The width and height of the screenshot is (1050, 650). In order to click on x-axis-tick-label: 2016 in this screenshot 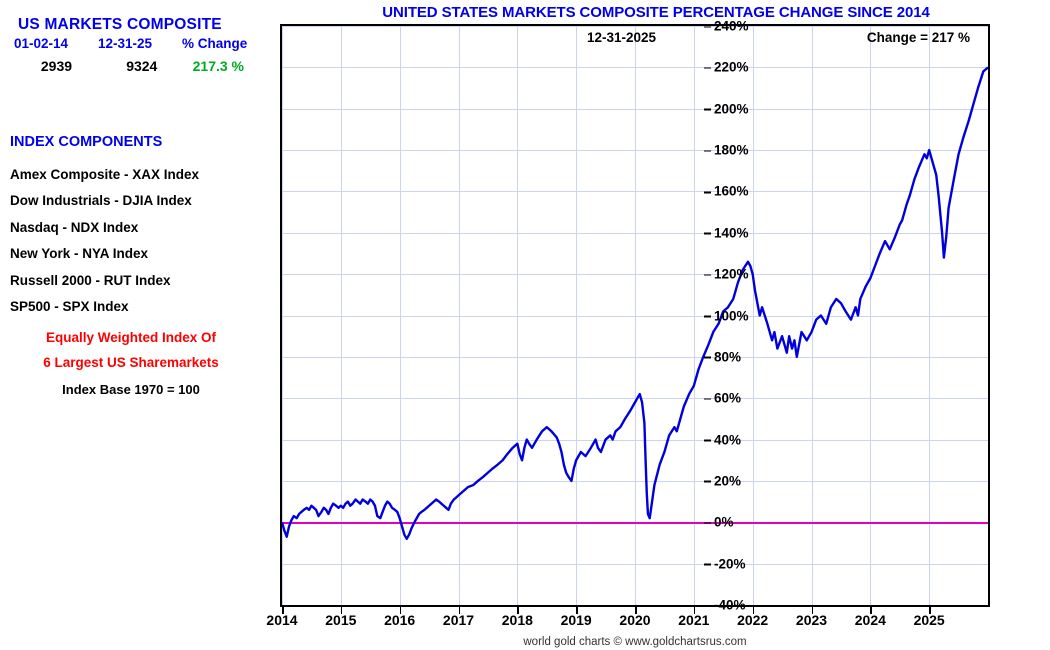, I will do `click(400, 620)`.